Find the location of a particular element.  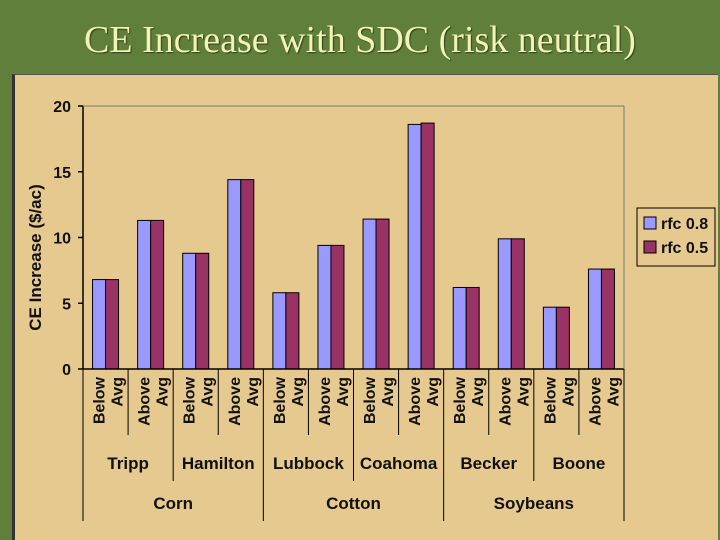

y-tick-label: 15 is located at coordinates (62, 173).